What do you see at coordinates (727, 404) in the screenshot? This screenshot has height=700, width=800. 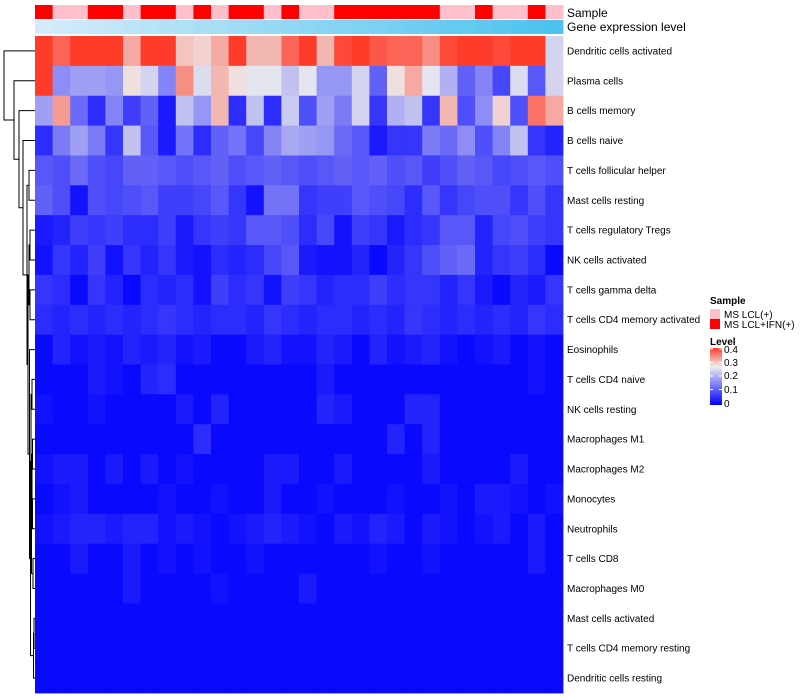 I see `legend-level-tick: 0` at bounding box center [727, 404].